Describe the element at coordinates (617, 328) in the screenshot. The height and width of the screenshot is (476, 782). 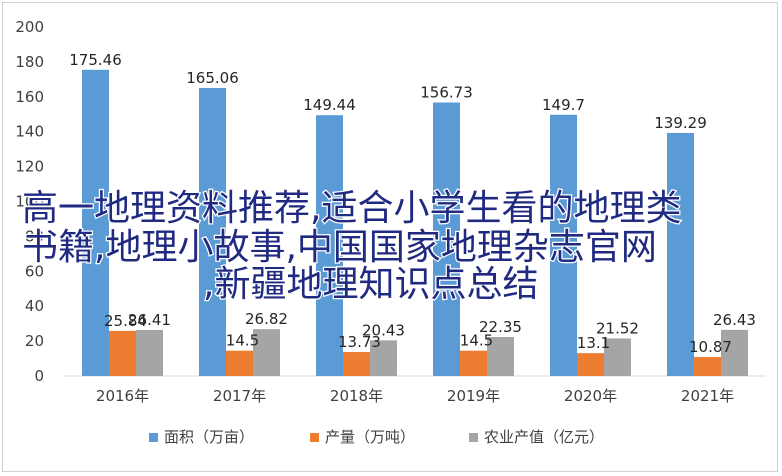
I see `data-label: 21.52` at that location.